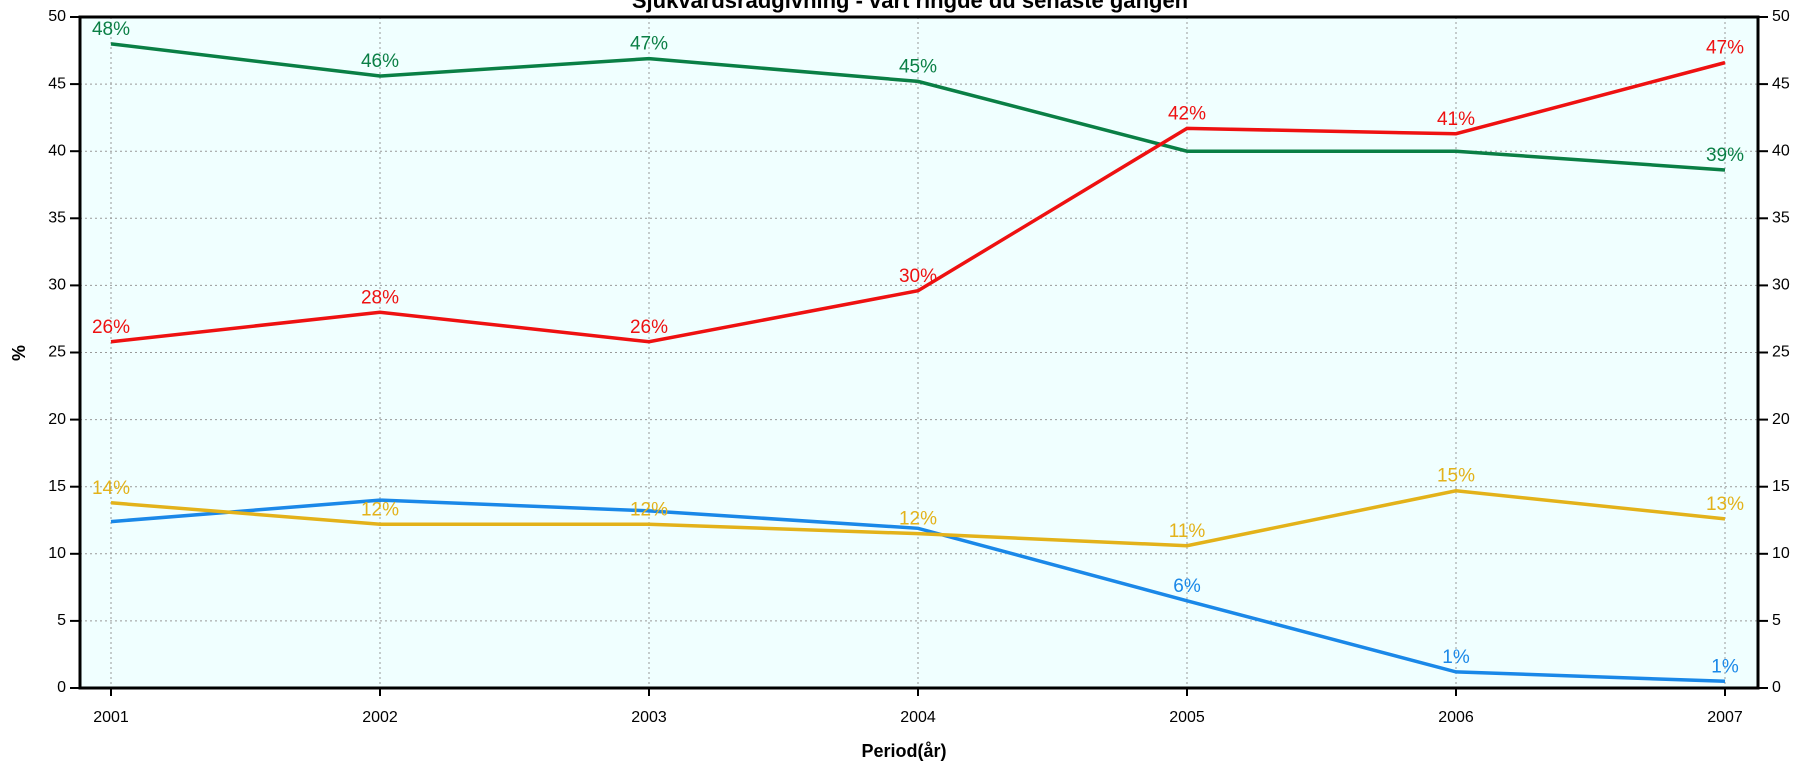  I want to click on y-tick-label: 0, so click(61, 687).